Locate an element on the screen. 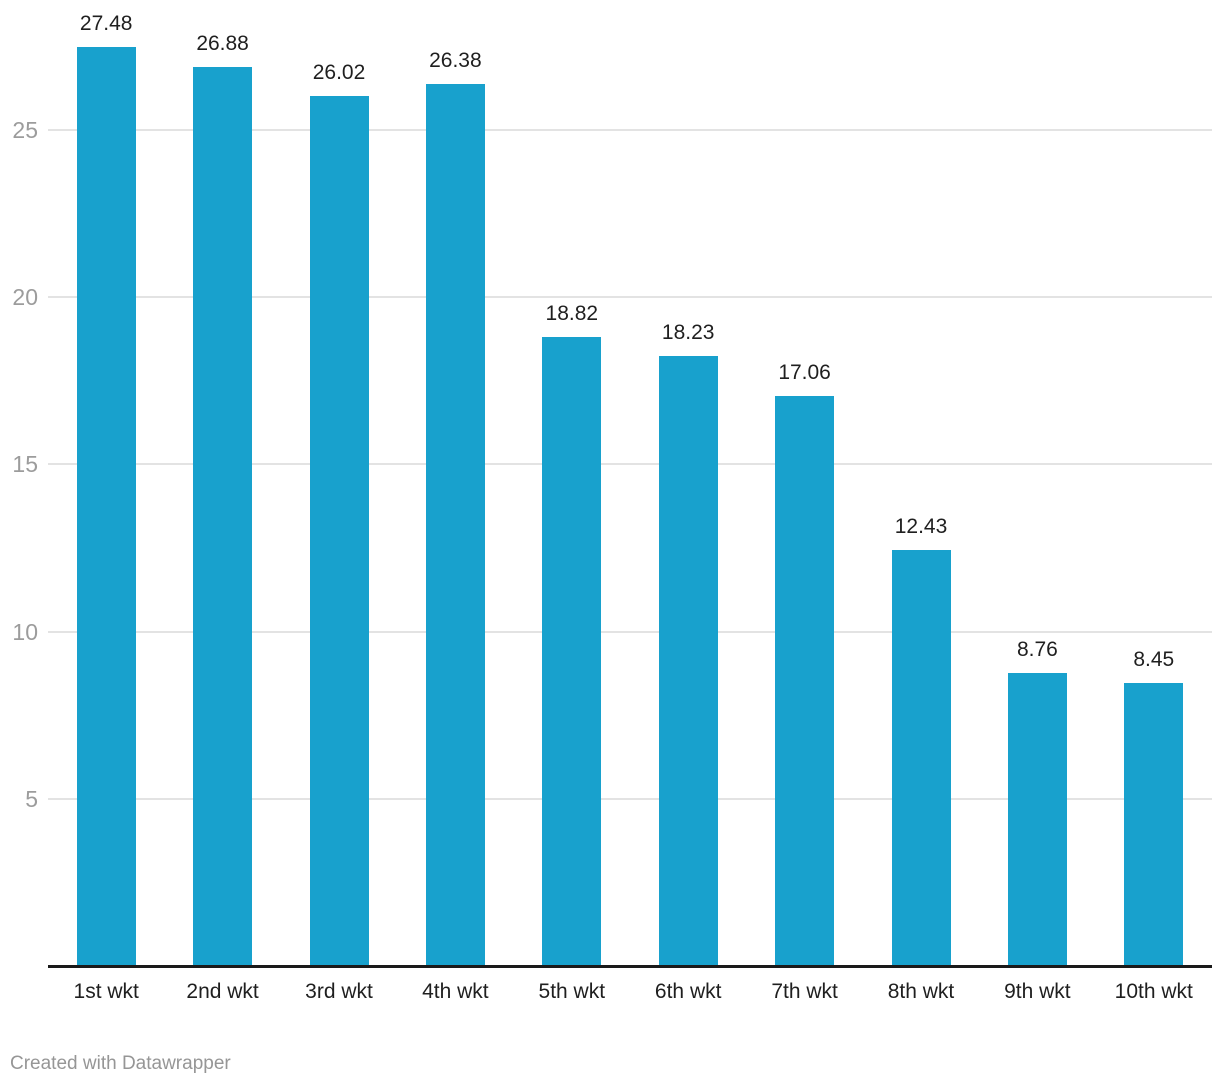 The image size is (1220, 1088). bar-value-label: 8.45 is located at coordinates (1154, 660).